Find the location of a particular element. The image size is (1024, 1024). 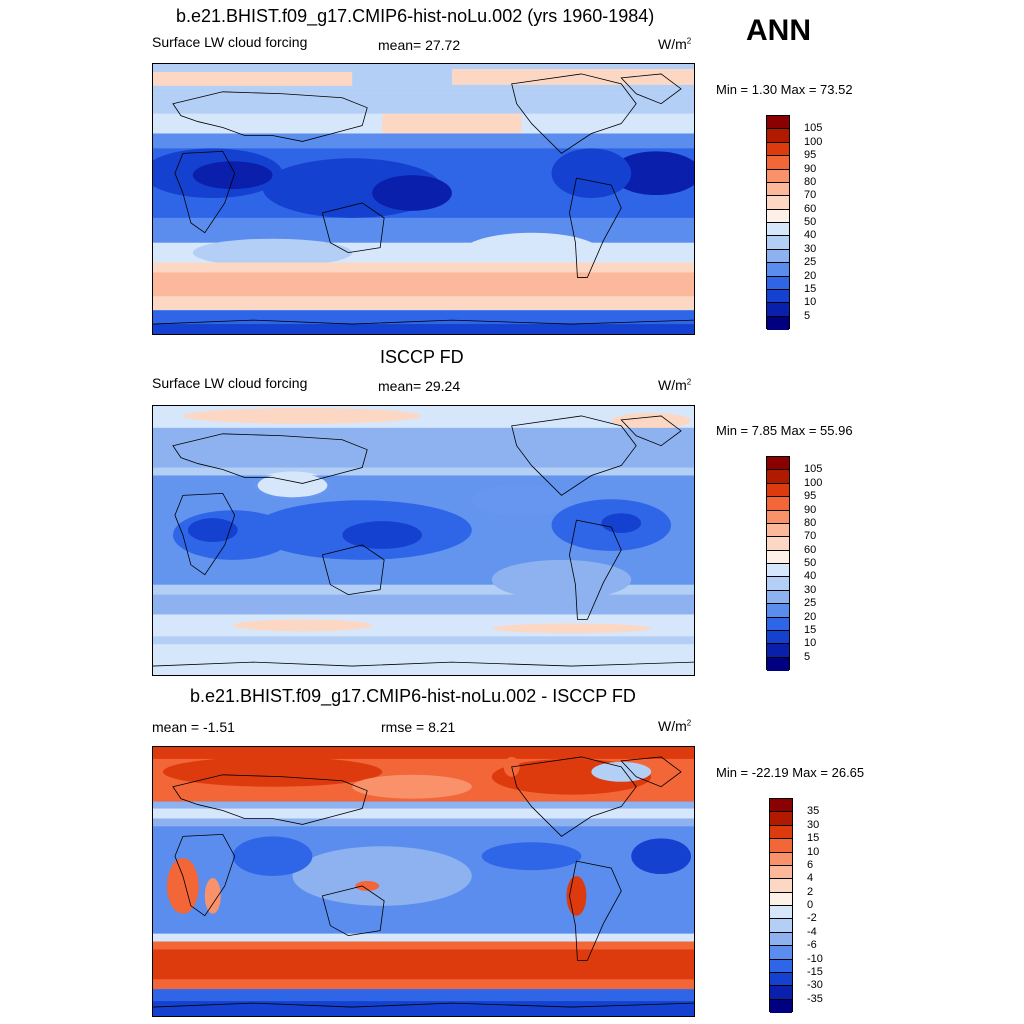

colorbar-tick-label: 95 is located at coordinates (810, 155).